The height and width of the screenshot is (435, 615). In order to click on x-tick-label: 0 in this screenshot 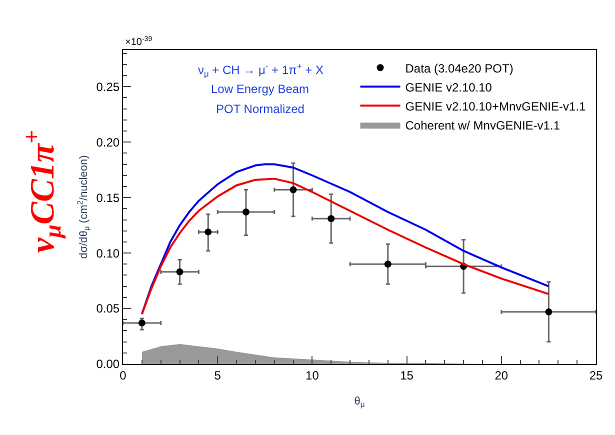, I will do `click(123, 375)`.